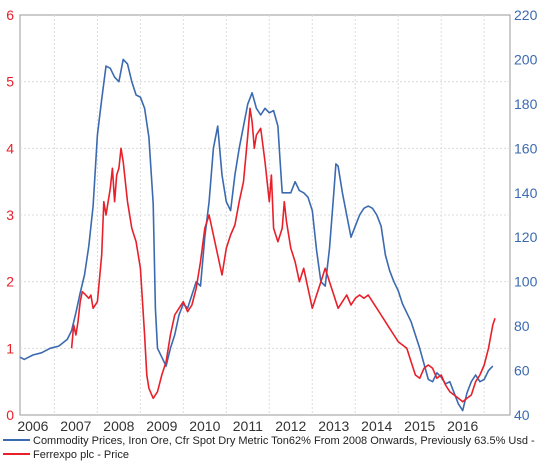 The image size is (556, 468). Describe the element at coordinates (526, 193) in the screenshot. I see `right-tick-label: 140` at that location.